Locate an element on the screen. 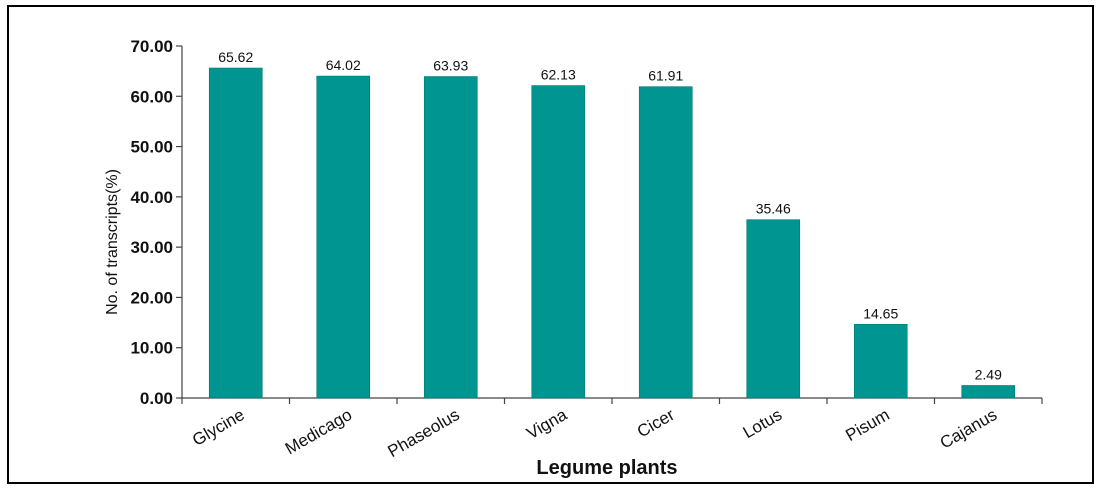  y-tick-label: 0.00 is located at coordinates (156, 398).